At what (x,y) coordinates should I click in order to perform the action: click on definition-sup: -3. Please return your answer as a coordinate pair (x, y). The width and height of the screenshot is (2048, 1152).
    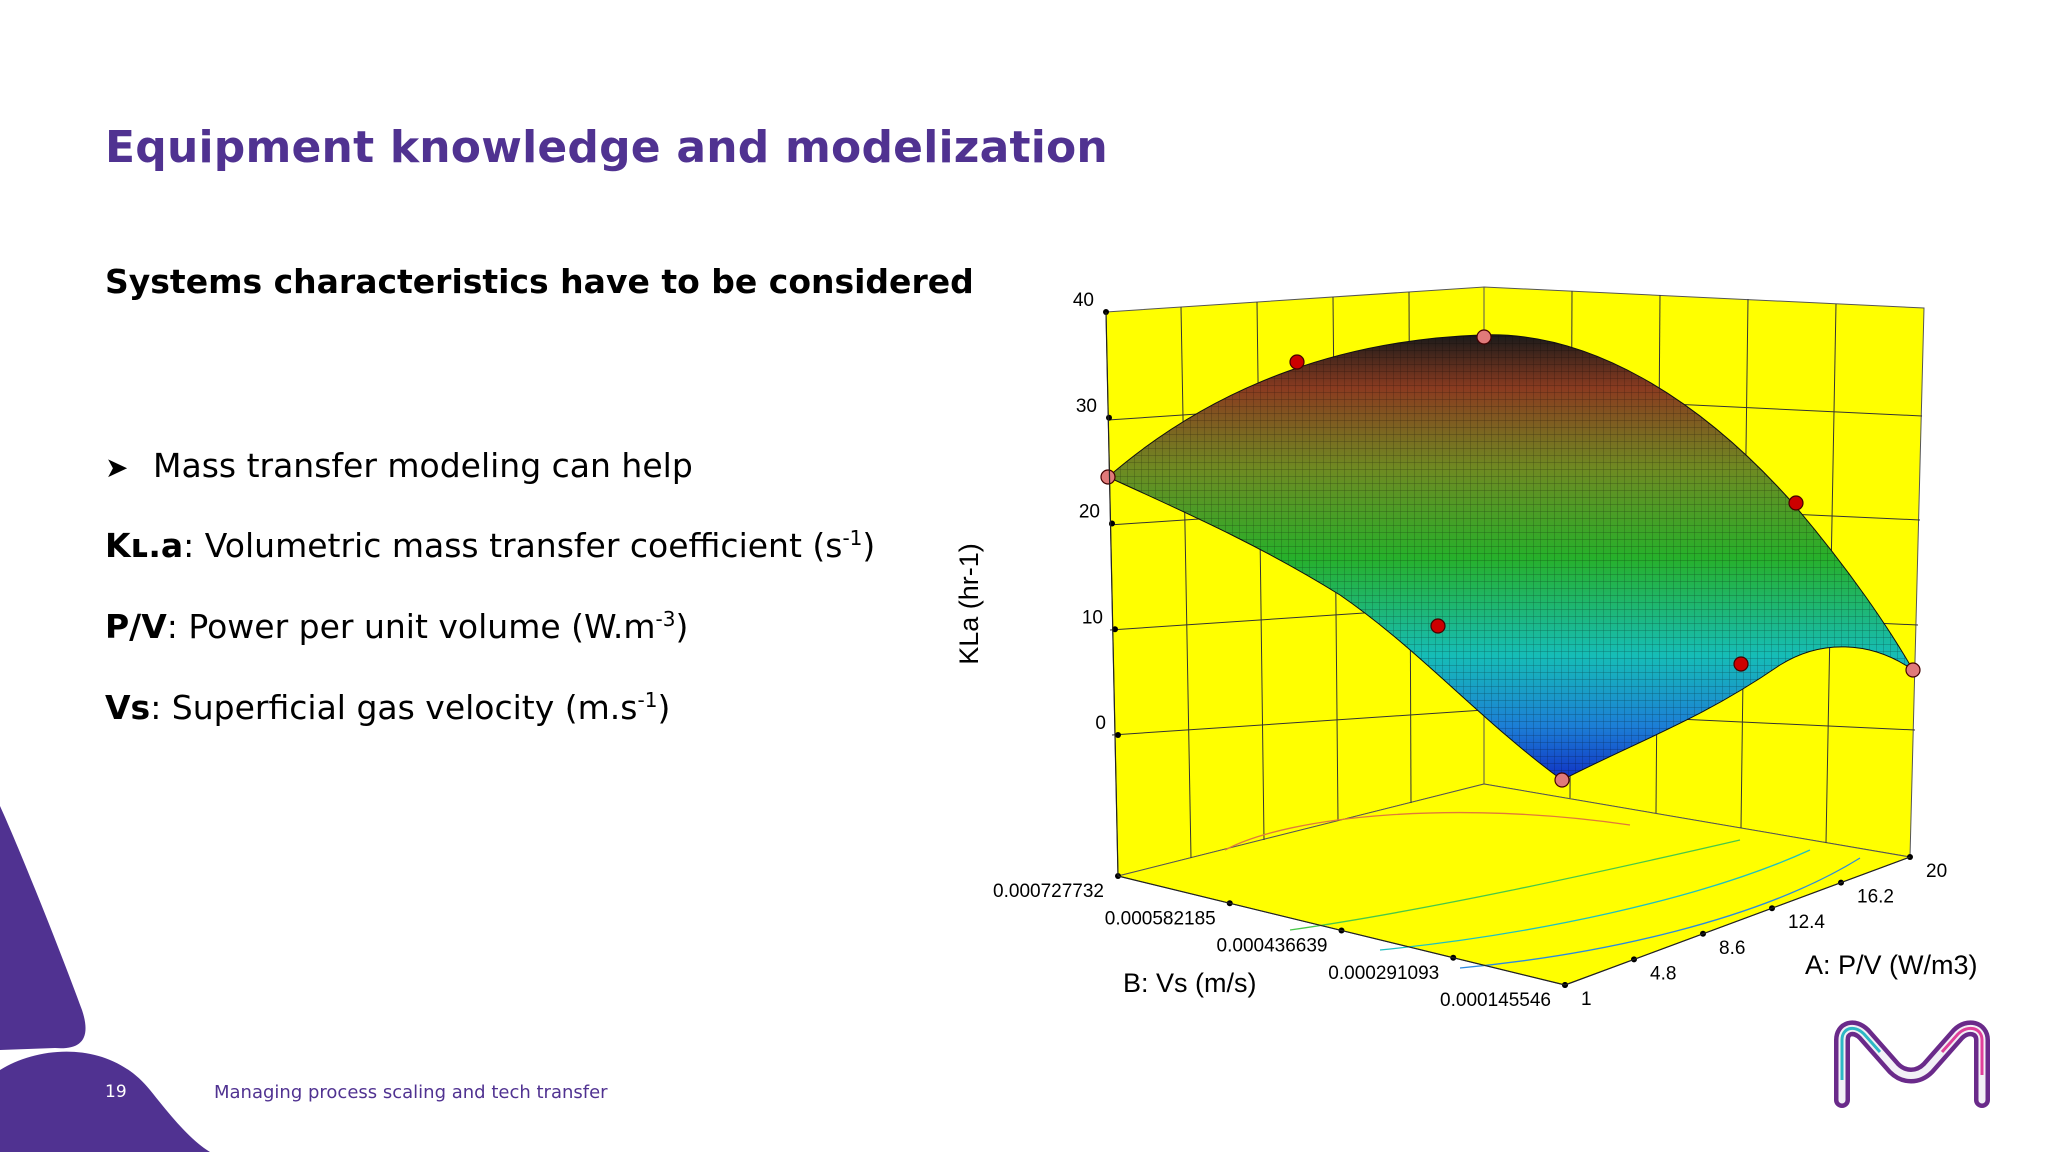
    Looking at the image, I should click on (665, 619).